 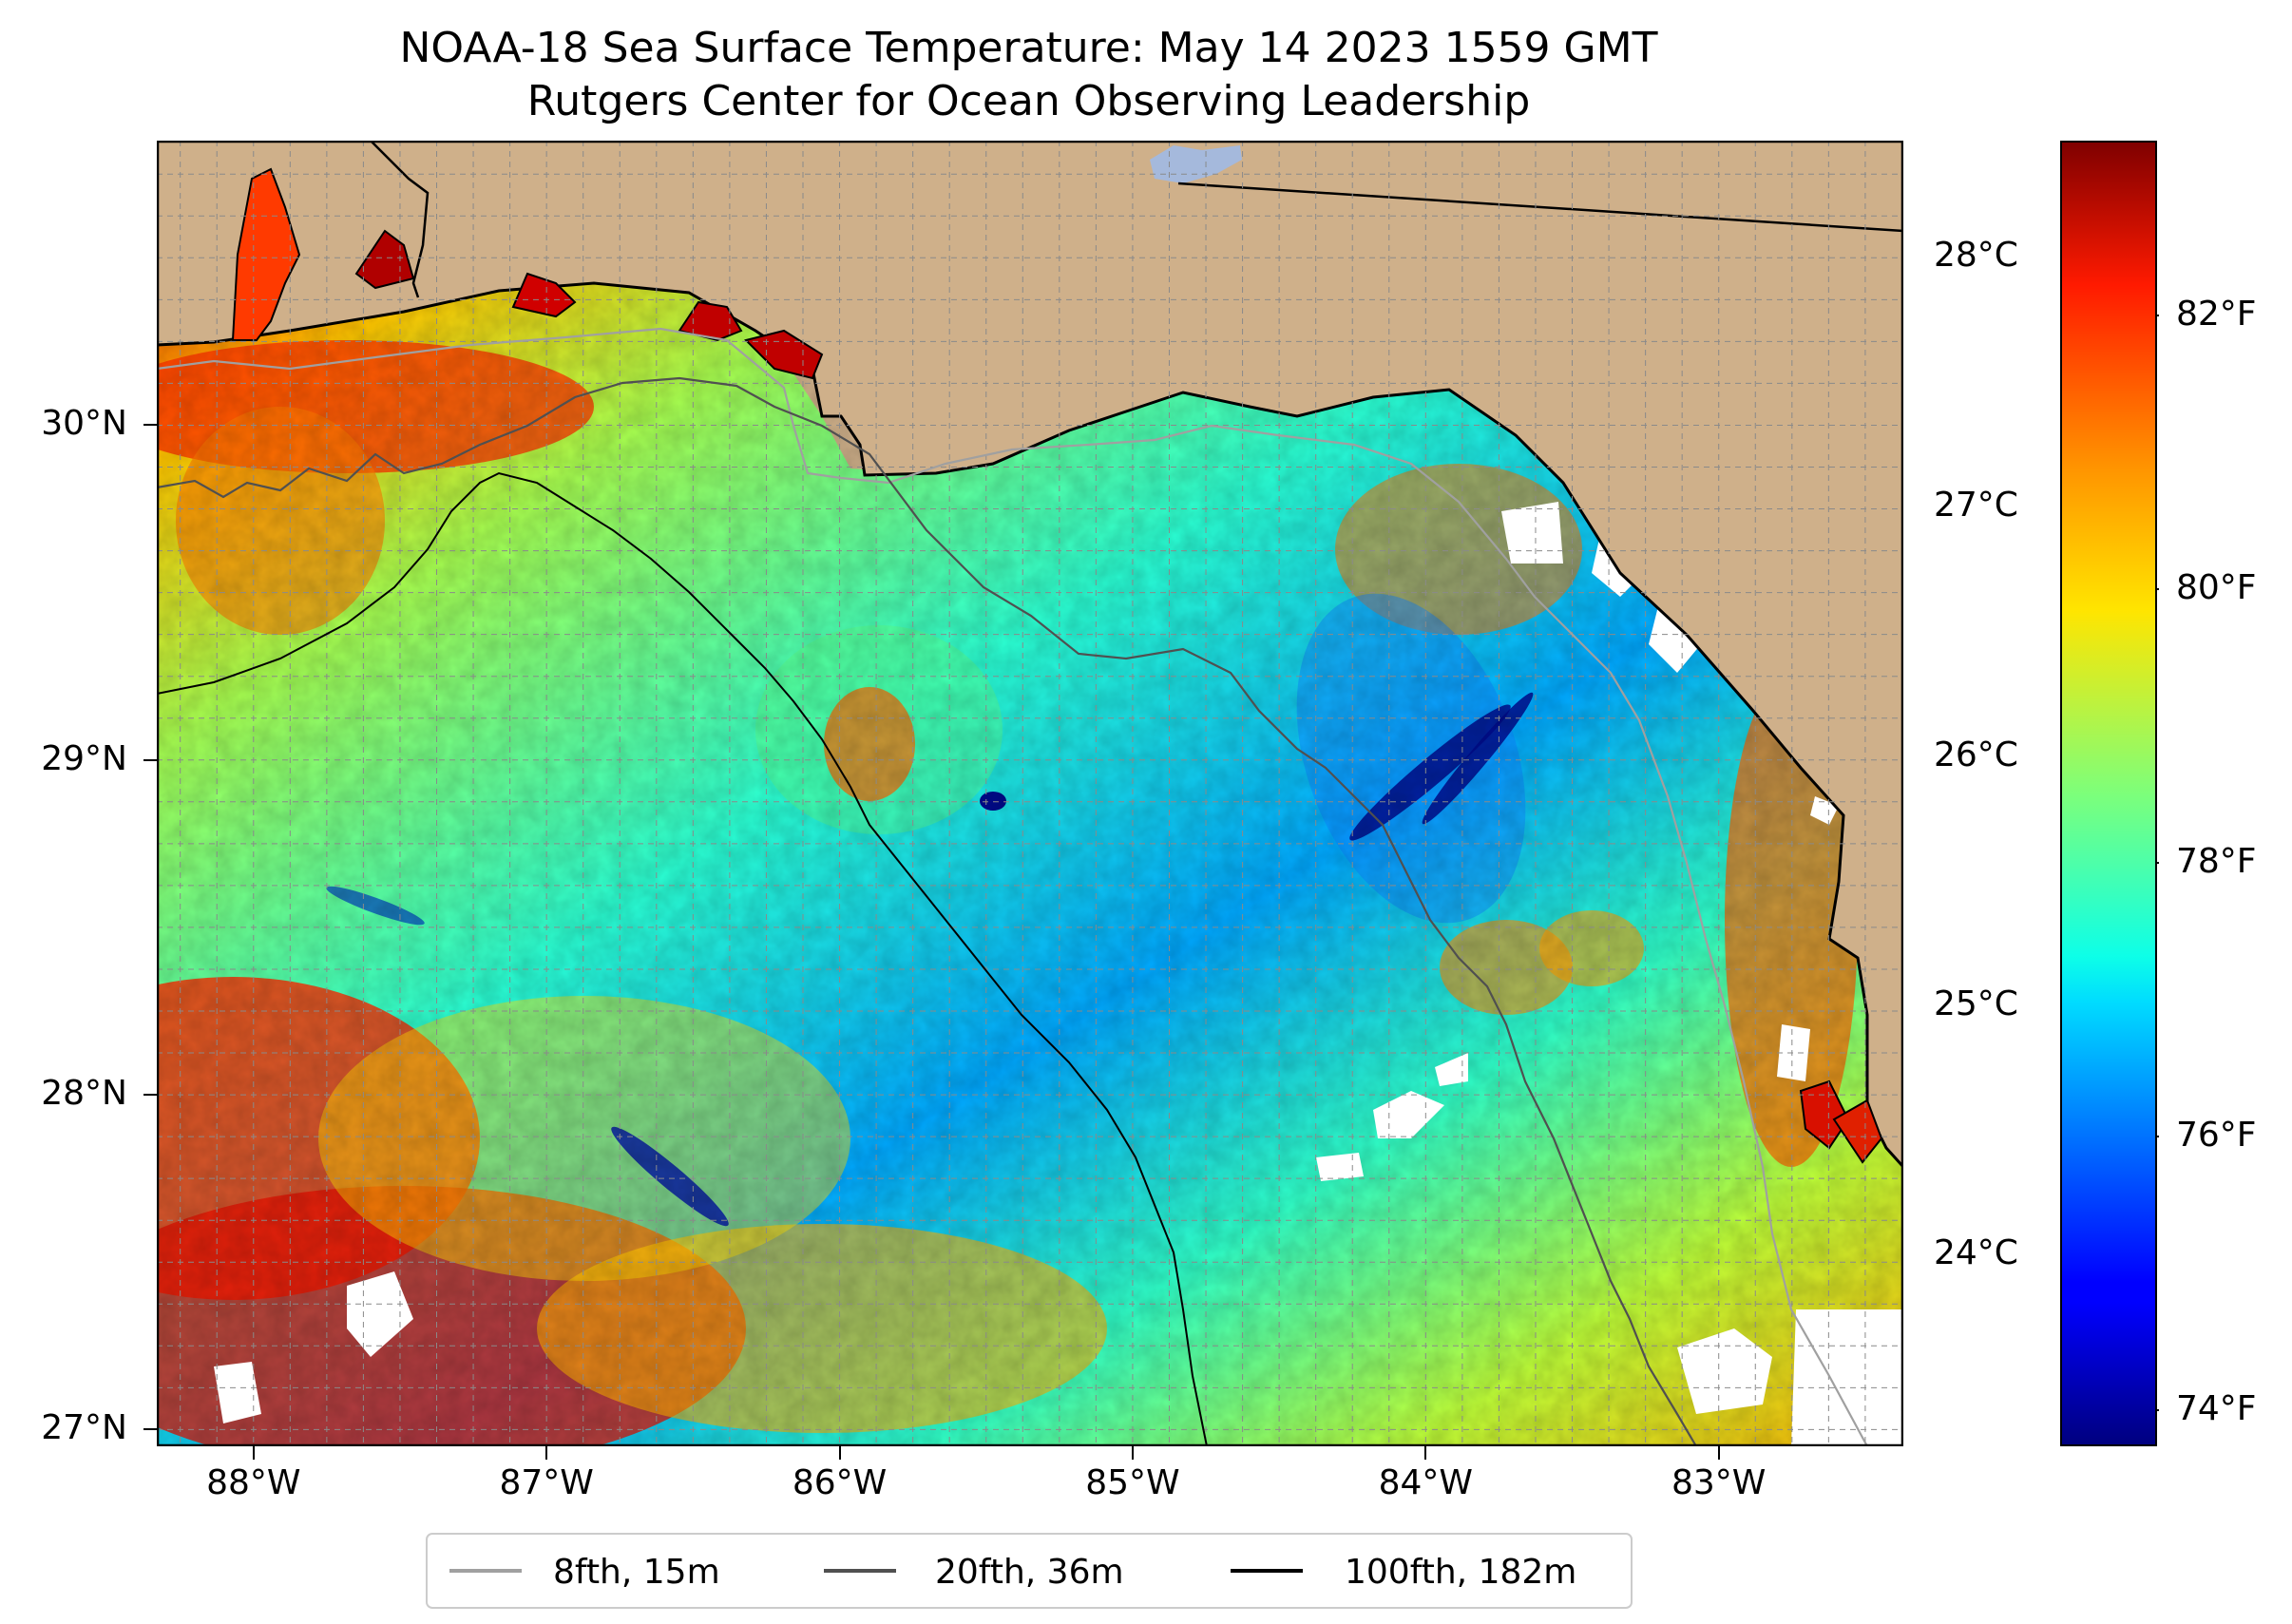 I want to click on fahrenheit-tick: 80°F, so click(x=2216, y=587).